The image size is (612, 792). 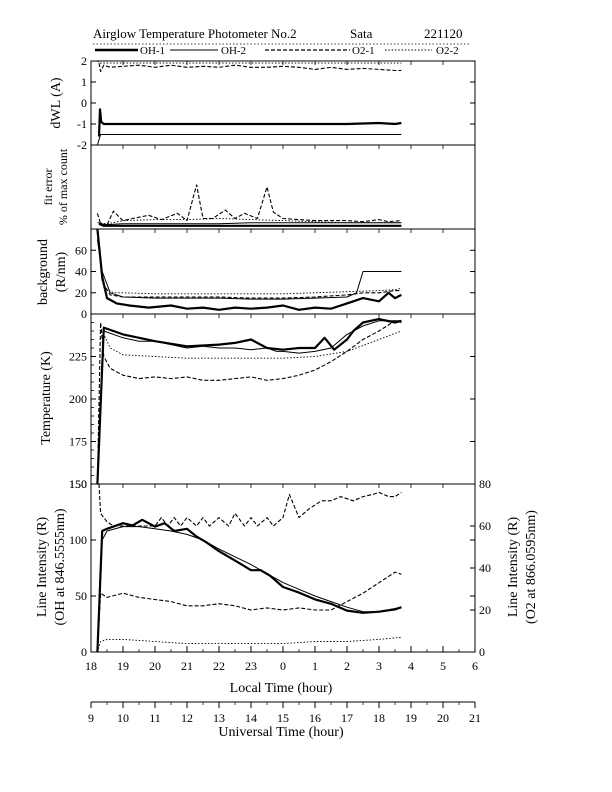 What do you see at coordinates (485, 610) in the screenshot?
I see `ytick-label-intensity_right: 20` at bounding box center [485, 610].